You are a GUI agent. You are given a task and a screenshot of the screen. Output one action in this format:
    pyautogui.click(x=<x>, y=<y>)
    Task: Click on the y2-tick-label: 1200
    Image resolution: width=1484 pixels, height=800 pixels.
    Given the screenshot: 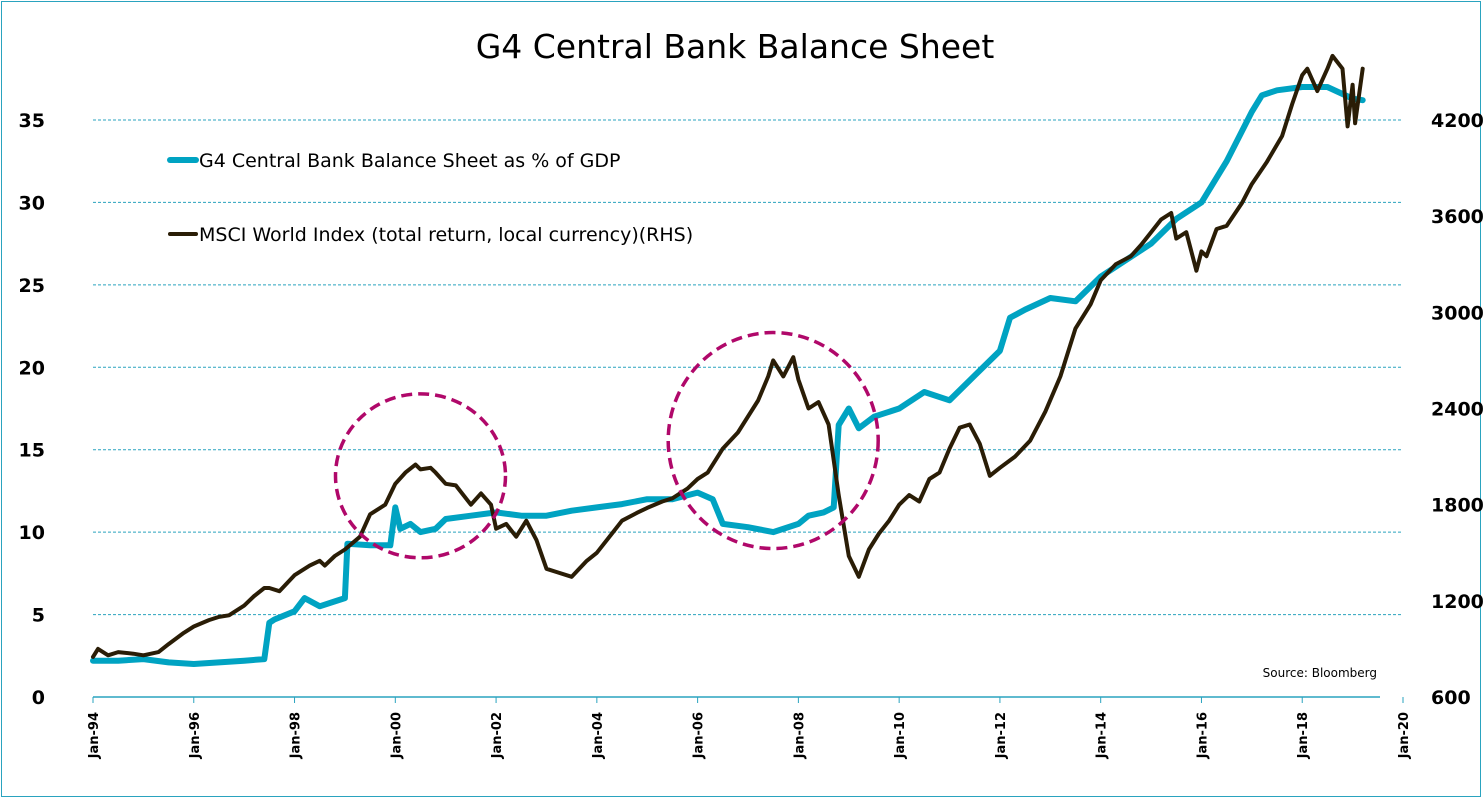 What is the action you would take?
    pyautogui.click(x=1457, y=602)
    